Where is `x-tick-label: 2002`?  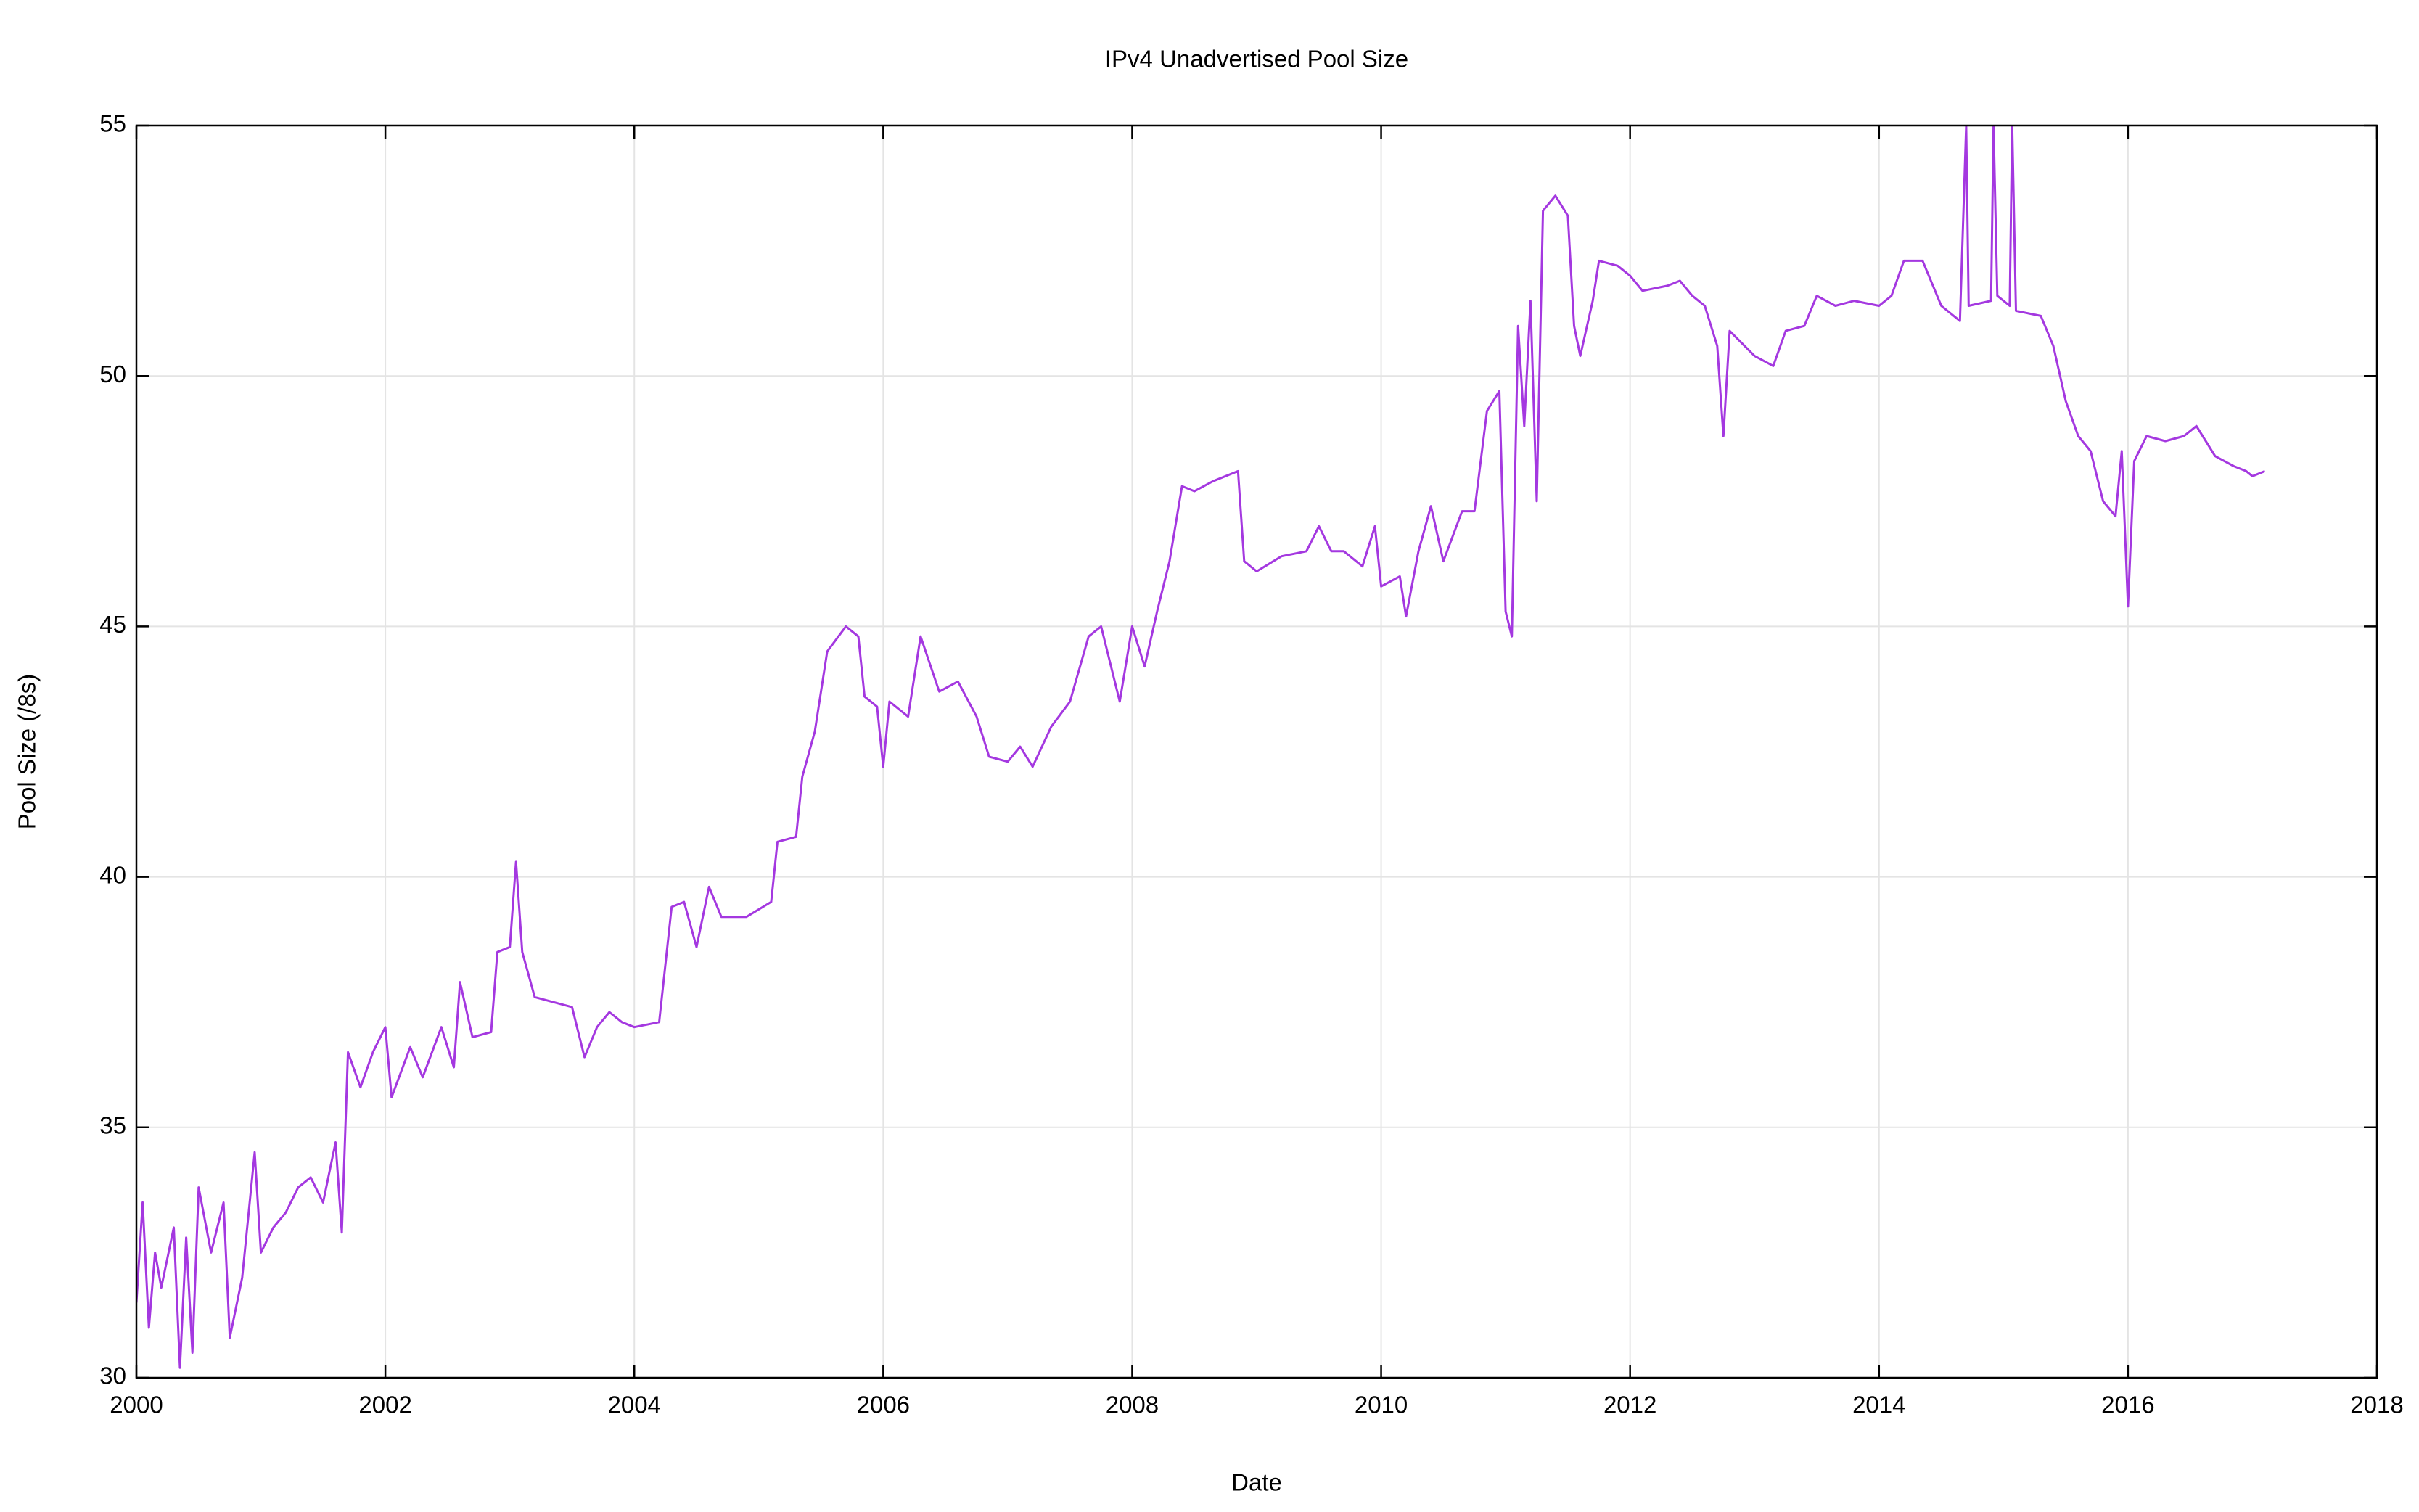 x-tick-label: 2002 is located at coordinates (384, 1405).